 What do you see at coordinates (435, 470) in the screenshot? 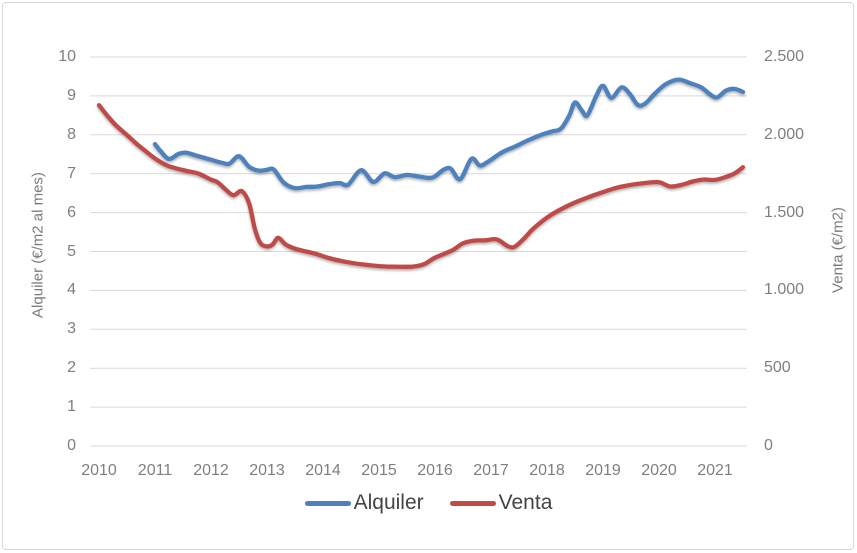
I see `x-axis-year-label: 2016` at bounding box center [435, 470].